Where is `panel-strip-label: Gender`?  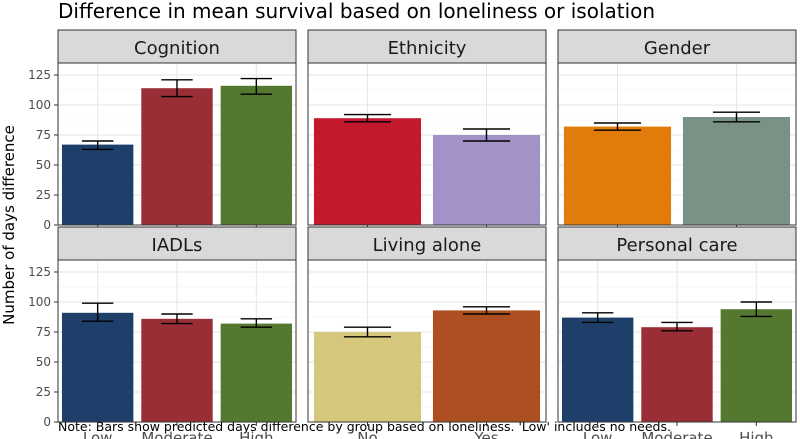 panel-strip-label: Gender is located at coordinates (677, 48).